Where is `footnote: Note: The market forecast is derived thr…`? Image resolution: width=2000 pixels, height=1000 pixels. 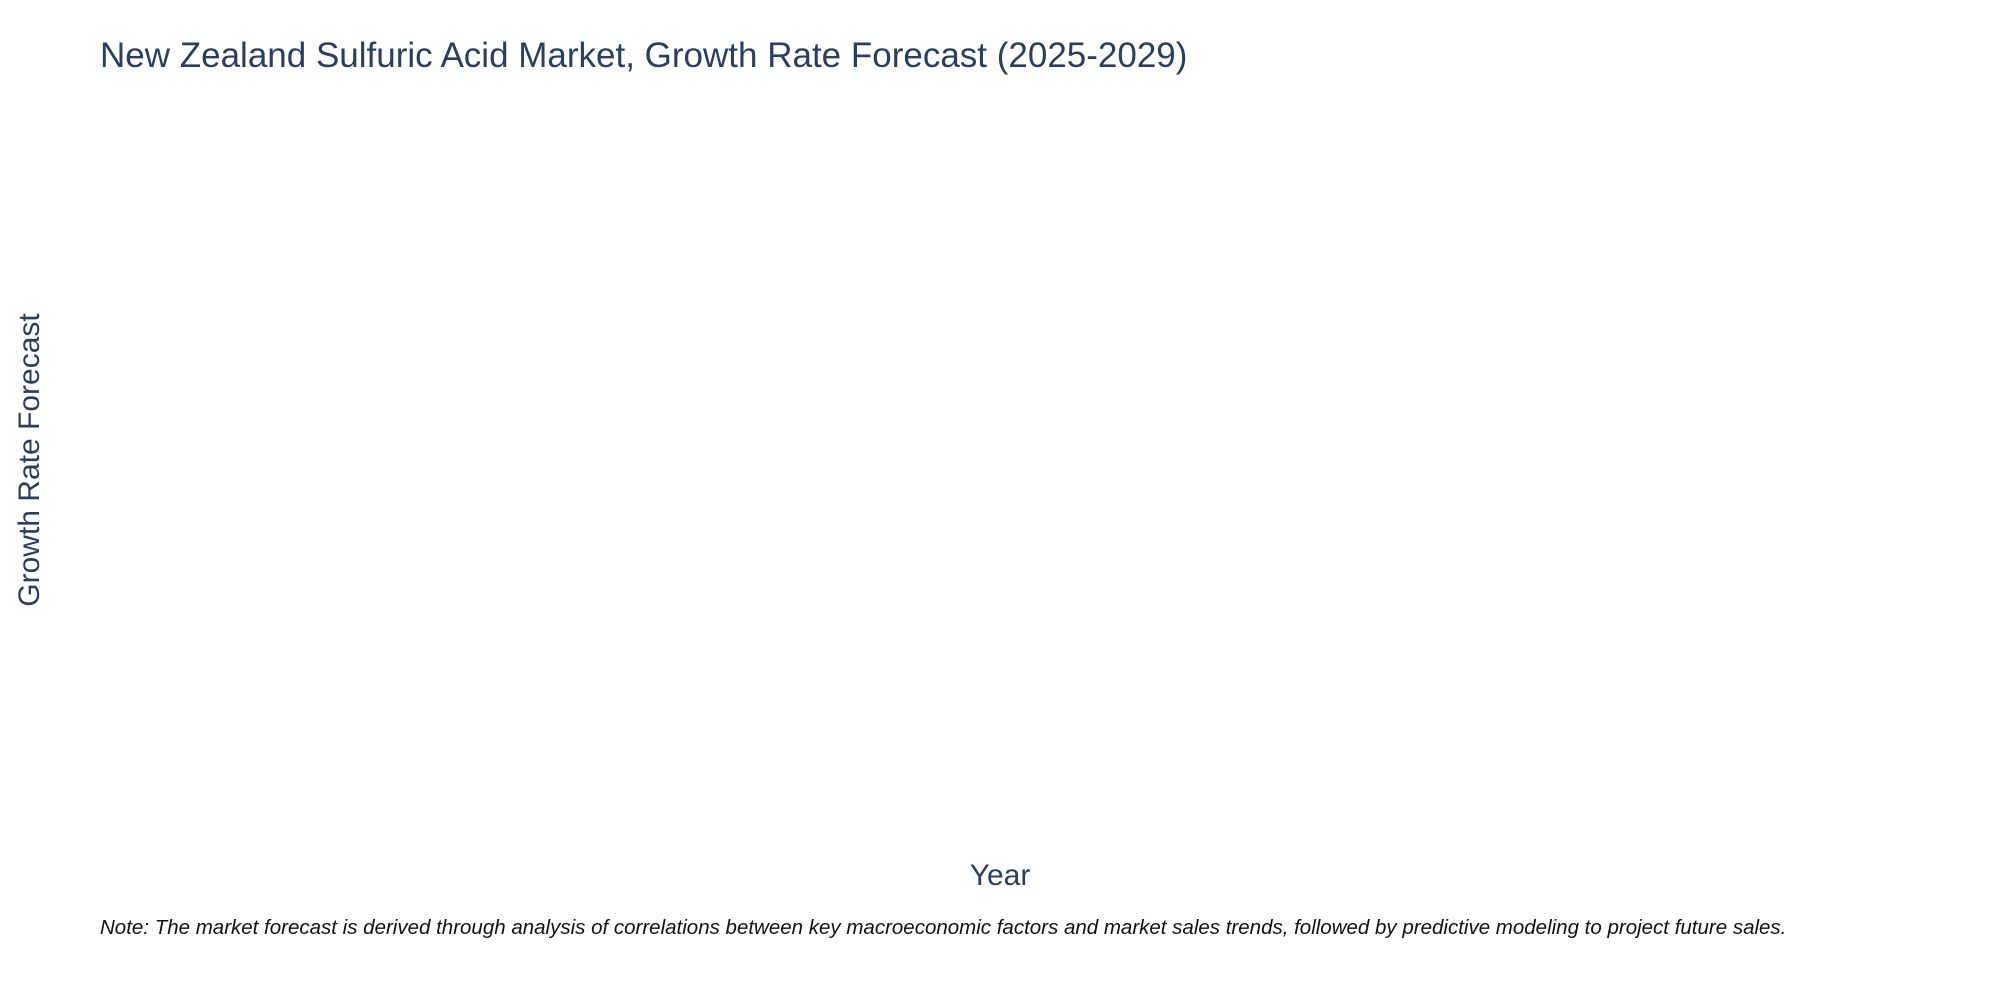 footnote: Note: The market forecast is derived thr… is located at coordinates (943, 927).